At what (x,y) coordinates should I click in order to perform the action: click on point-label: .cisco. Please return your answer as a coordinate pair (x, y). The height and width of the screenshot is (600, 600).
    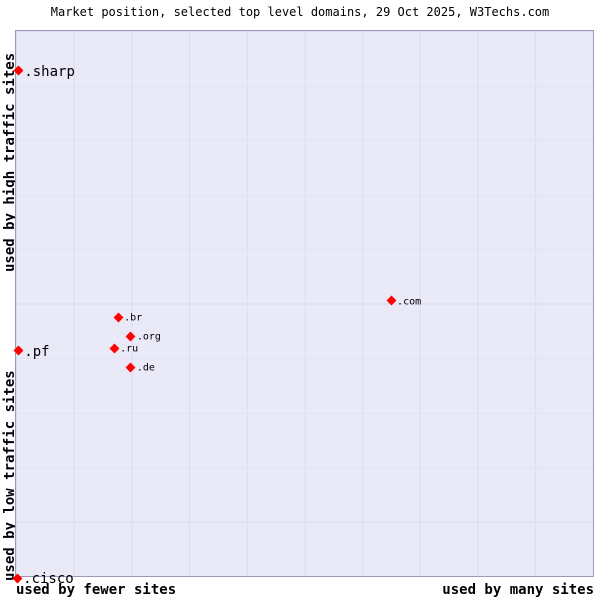
    Looking at the image, I should click on (48, 579).